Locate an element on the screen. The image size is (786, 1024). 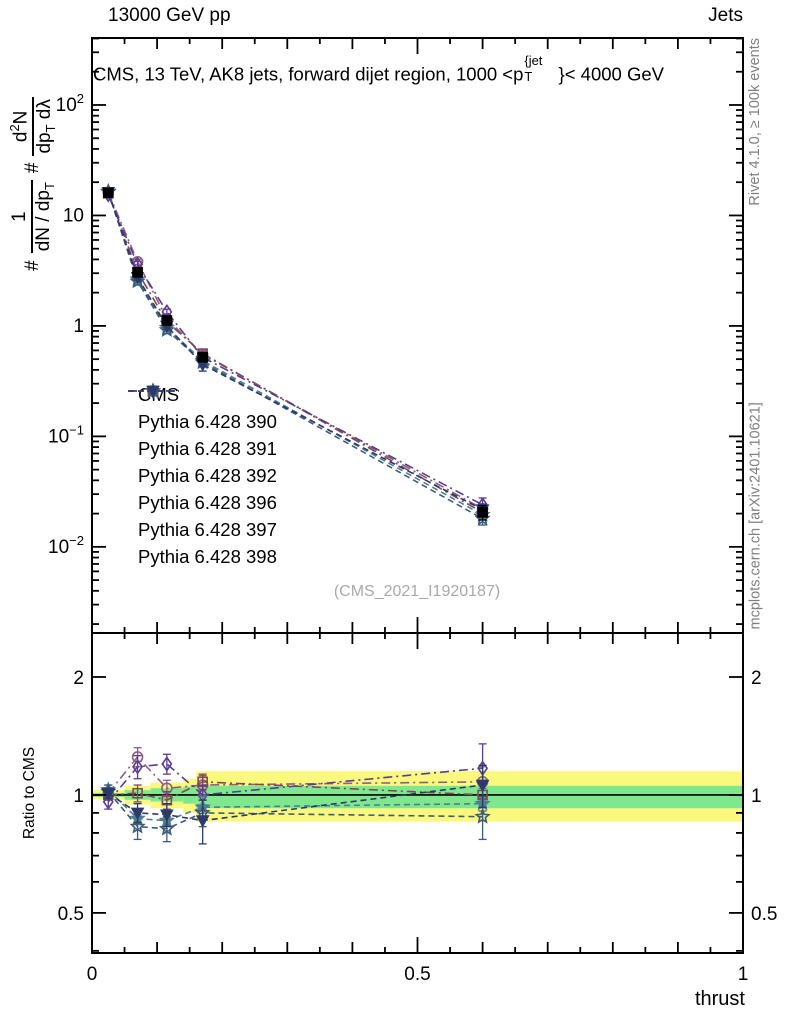
beam-energy-label: 13000 GeV pp is located at coordinates (169, 15).